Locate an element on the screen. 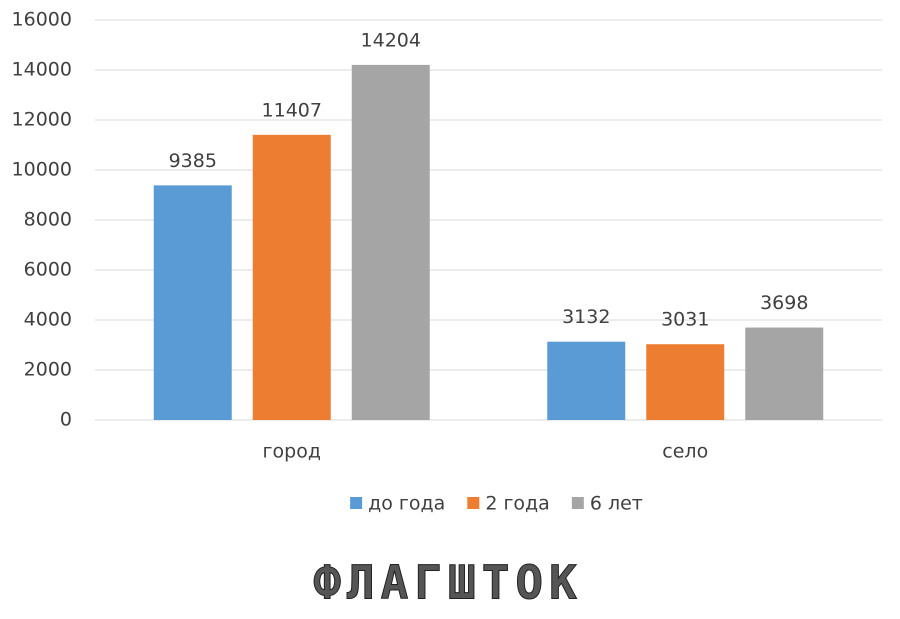 The image size is (900, 619). x-tick-label: село is located at coordinates (685, 452).